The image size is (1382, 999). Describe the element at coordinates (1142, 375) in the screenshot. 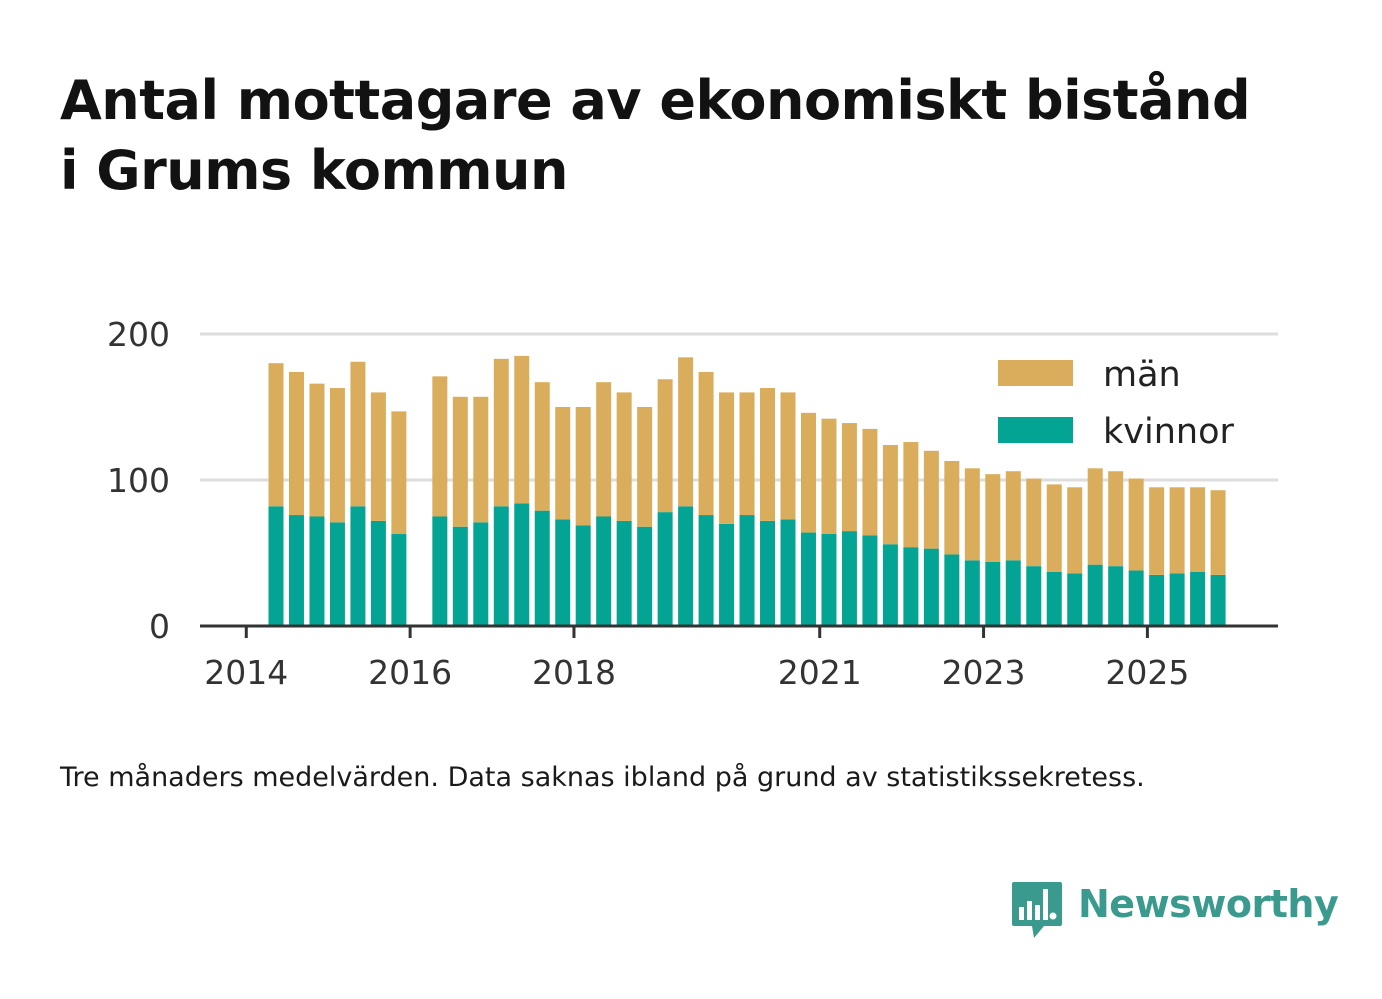

I see `legend-label-män: män` at that location.